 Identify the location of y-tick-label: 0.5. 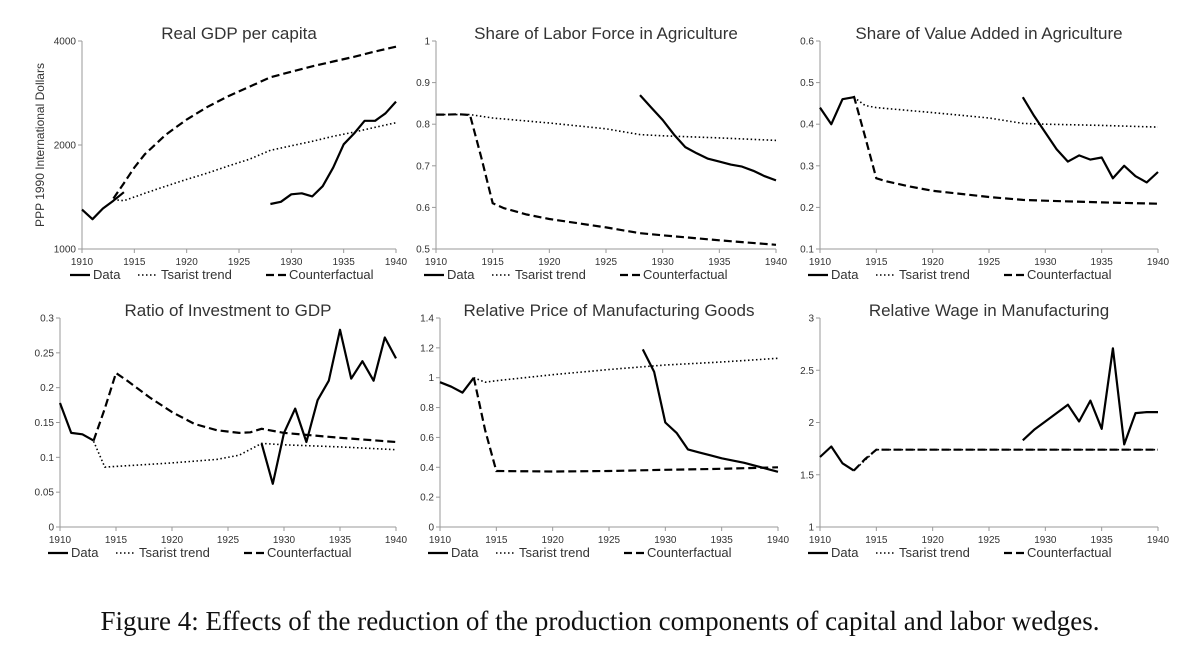
(423, 250).